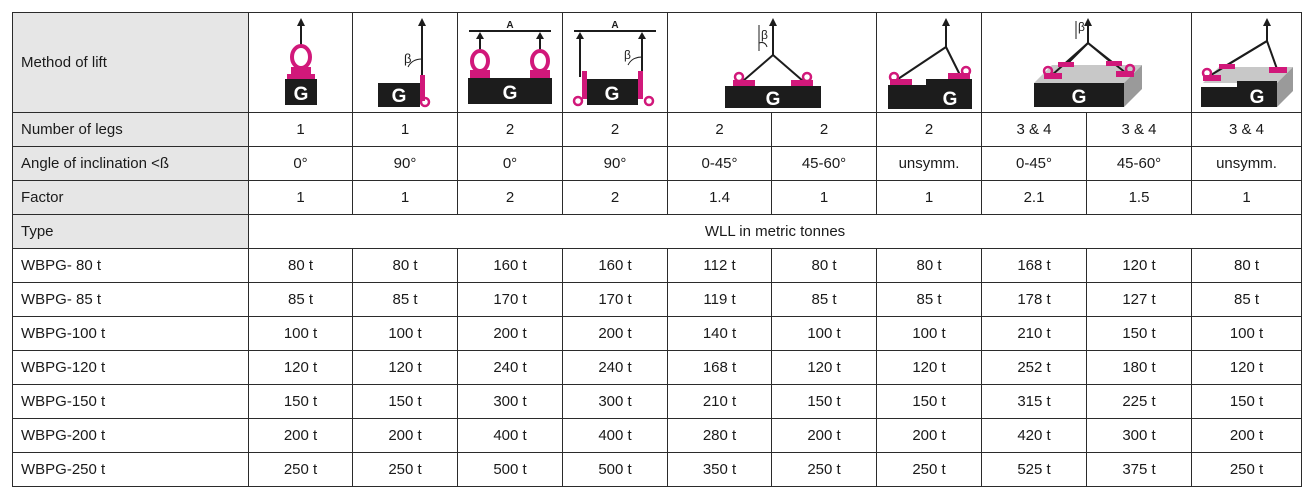  I want to click on wll-value-cell: 400 t, so click(510, 435).